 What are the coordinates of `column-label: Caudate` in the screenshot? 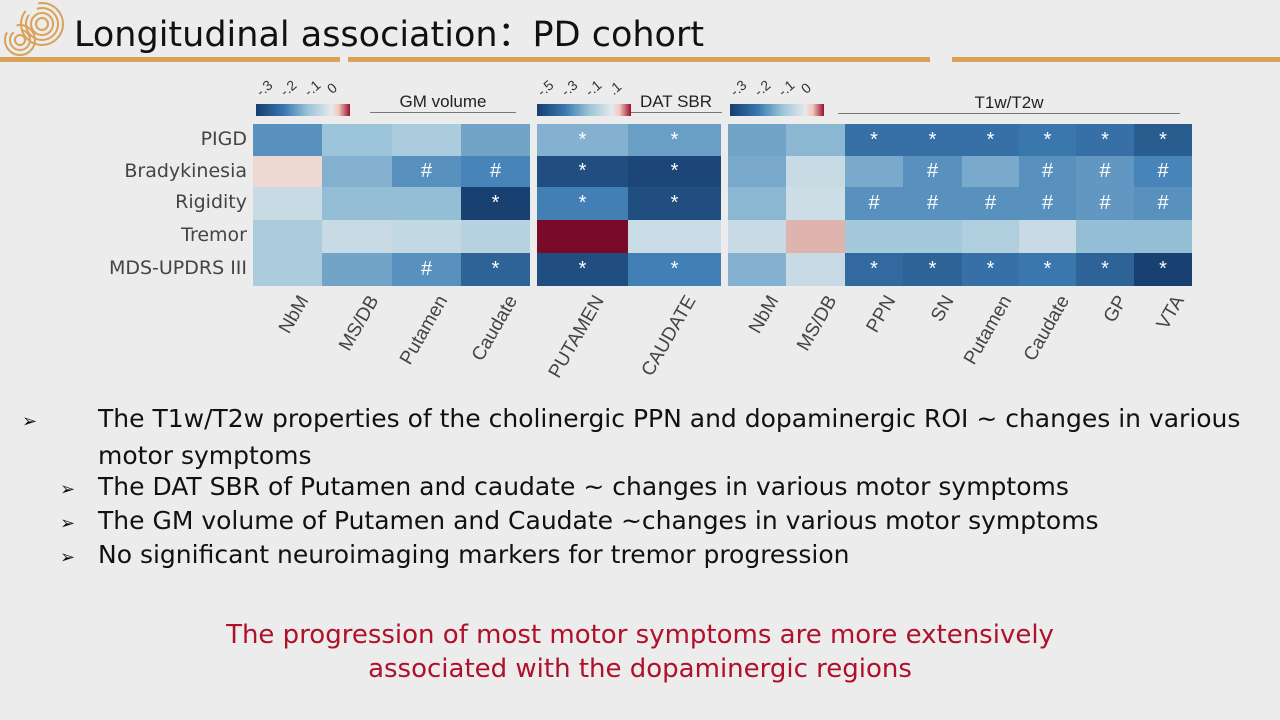 It's located at (1046, 328).